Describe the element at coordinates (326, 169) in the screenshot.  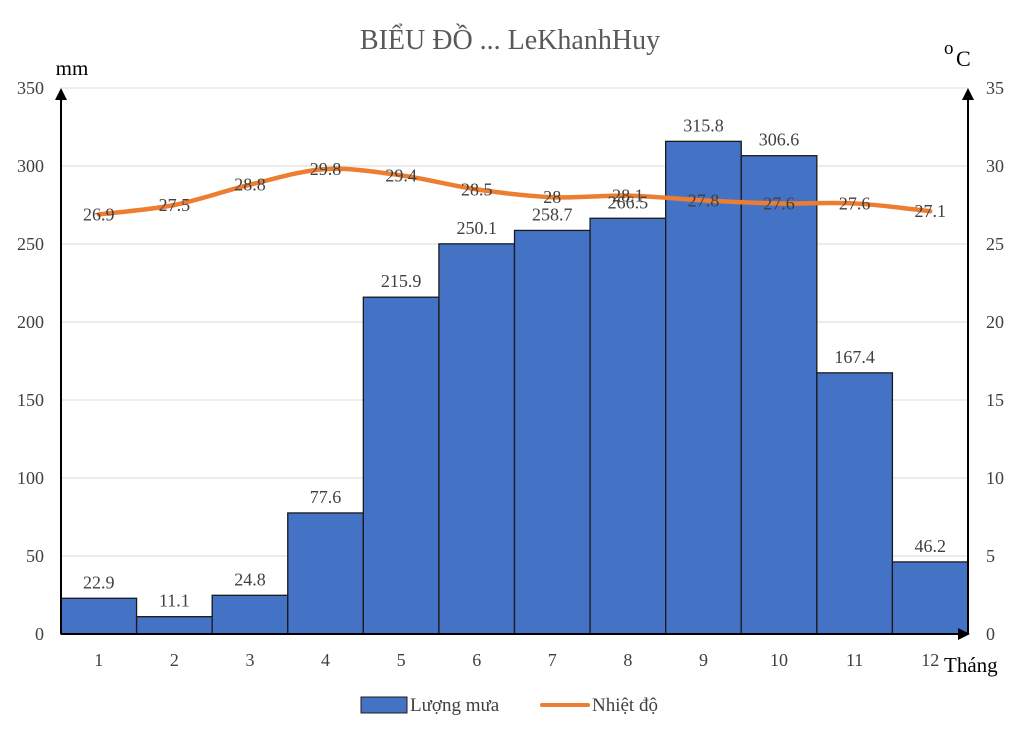
I see `line-value-label: 29.8` at that location.